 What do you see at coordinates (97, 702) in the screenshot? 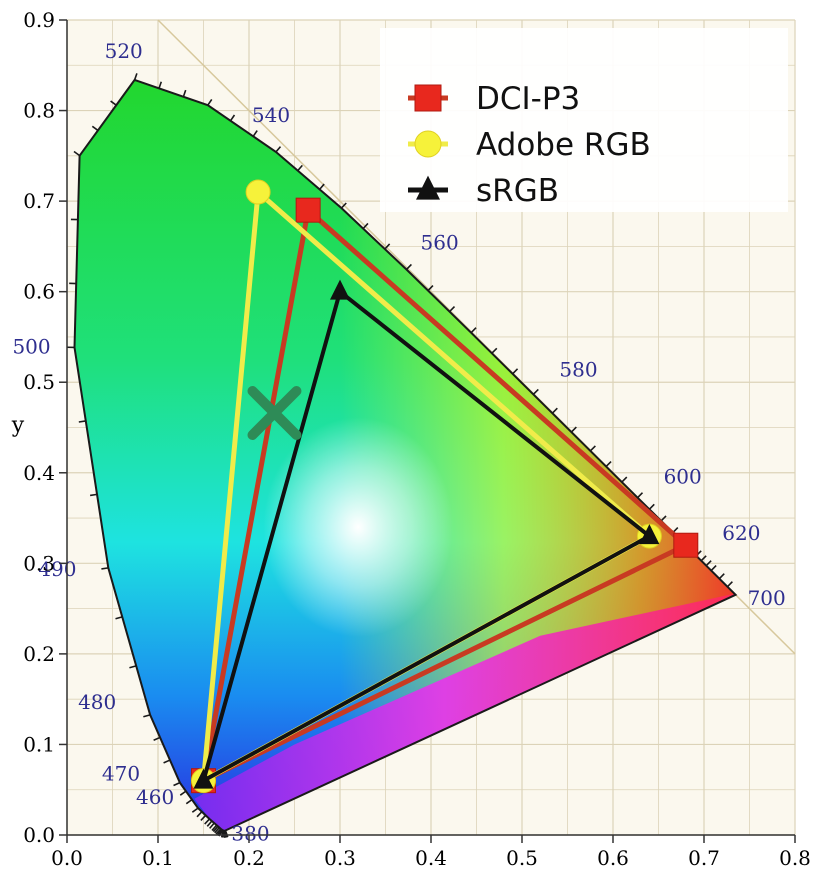
I see `wavelength-label-480: 480` at bounding box center [97, 702].